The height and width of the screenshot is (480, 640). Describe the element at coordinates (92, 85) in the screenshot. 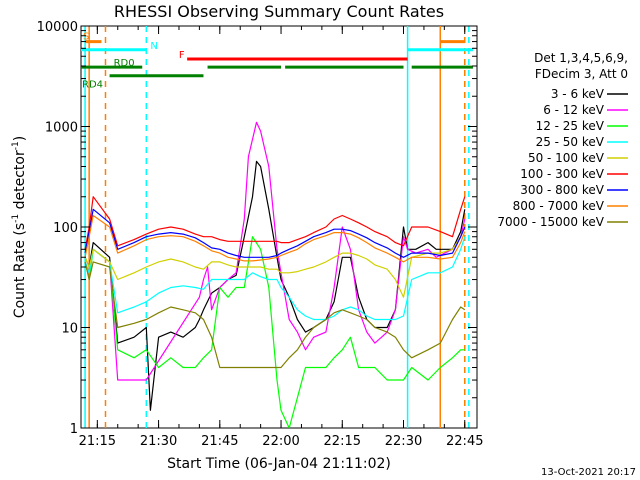

I see `flag-label-rd4: RD4` at that location.